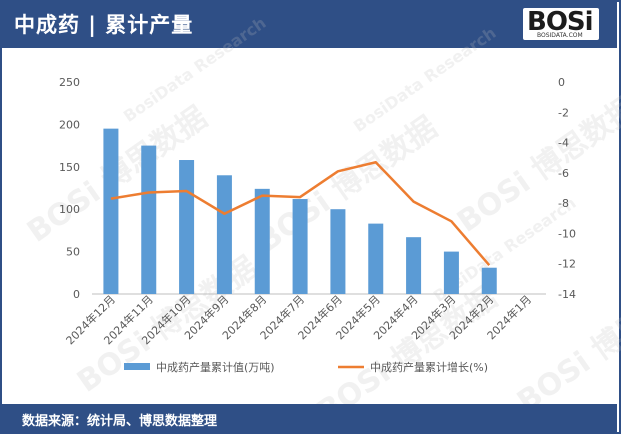  What do you see at coordinates (567, 264) in the screenshot?
I see `y-right-tick-label: -12` at bounding box center [567, 264].